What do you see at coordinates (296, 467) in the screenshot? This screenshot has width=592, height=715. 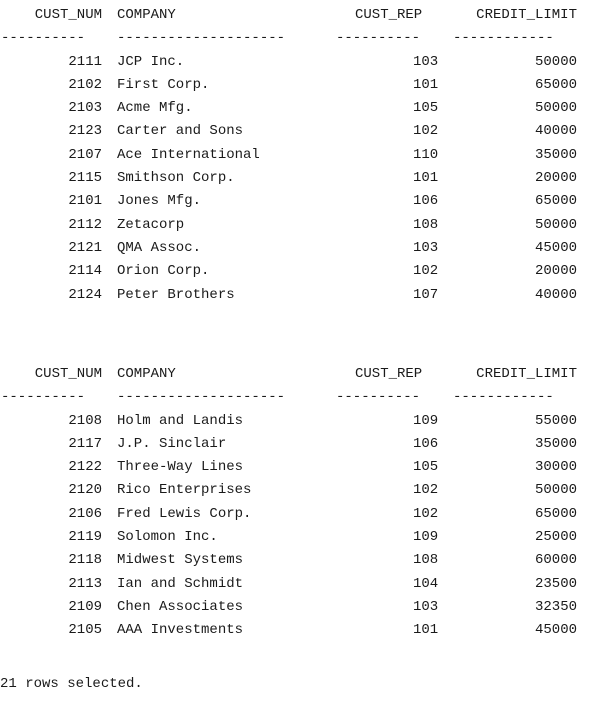 I see `table-row: 2122 Three-Way Lines 105 30000` at bounding box center [296, 467].